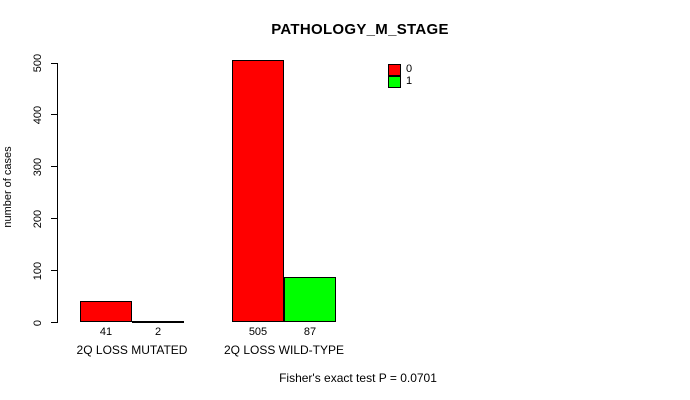 This screenshot has height=400, width=690. What do you see at coordinates (38, 322) in the screenshot?
I see `y-tick-label: 0` at bounding box center [38, 322].